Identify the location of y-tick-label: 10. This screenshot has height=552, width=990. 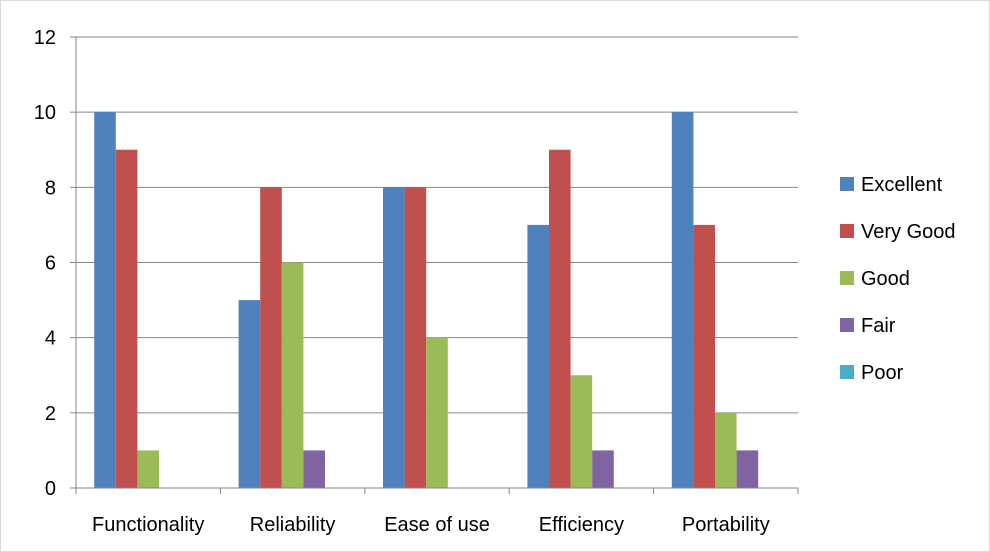
(45, 113).